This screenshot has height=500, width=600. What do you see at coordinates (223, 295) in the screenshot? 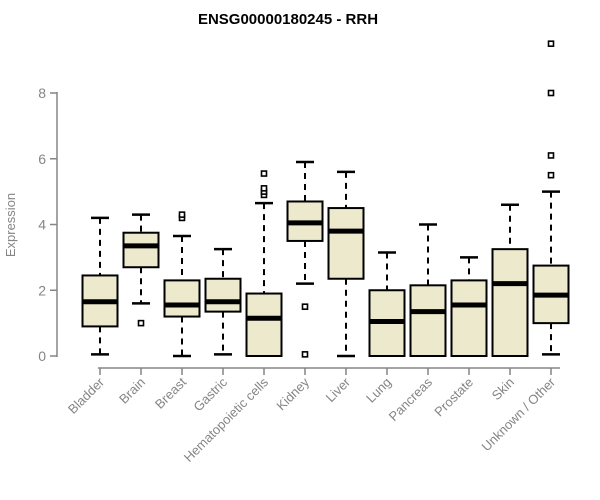
I see `box-gastric` at bounding box center [223, 295].